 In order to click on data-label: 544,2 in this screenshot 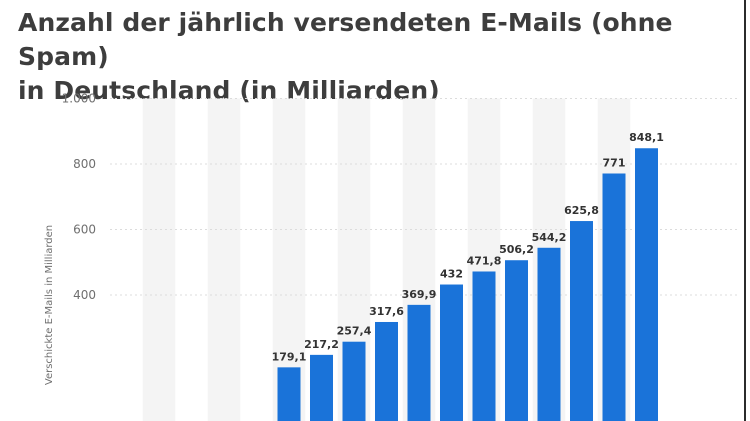, I will do `click(549, 237)`.